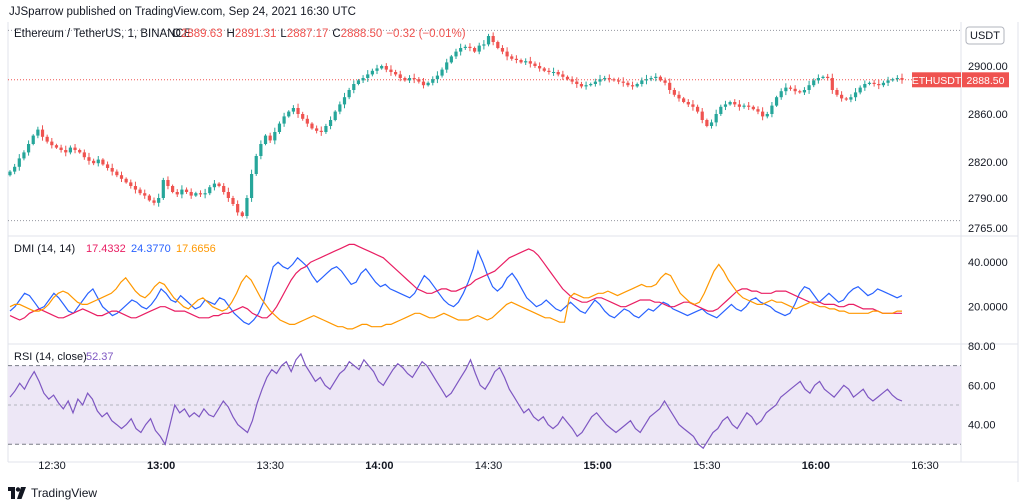 Image resolution: width=1024 pixels, height=504 pixels. What do you see at coordinates (925, 466) in the screenshot?
I see `time-tick-label: 16:30` at bounding box center [925, 466].